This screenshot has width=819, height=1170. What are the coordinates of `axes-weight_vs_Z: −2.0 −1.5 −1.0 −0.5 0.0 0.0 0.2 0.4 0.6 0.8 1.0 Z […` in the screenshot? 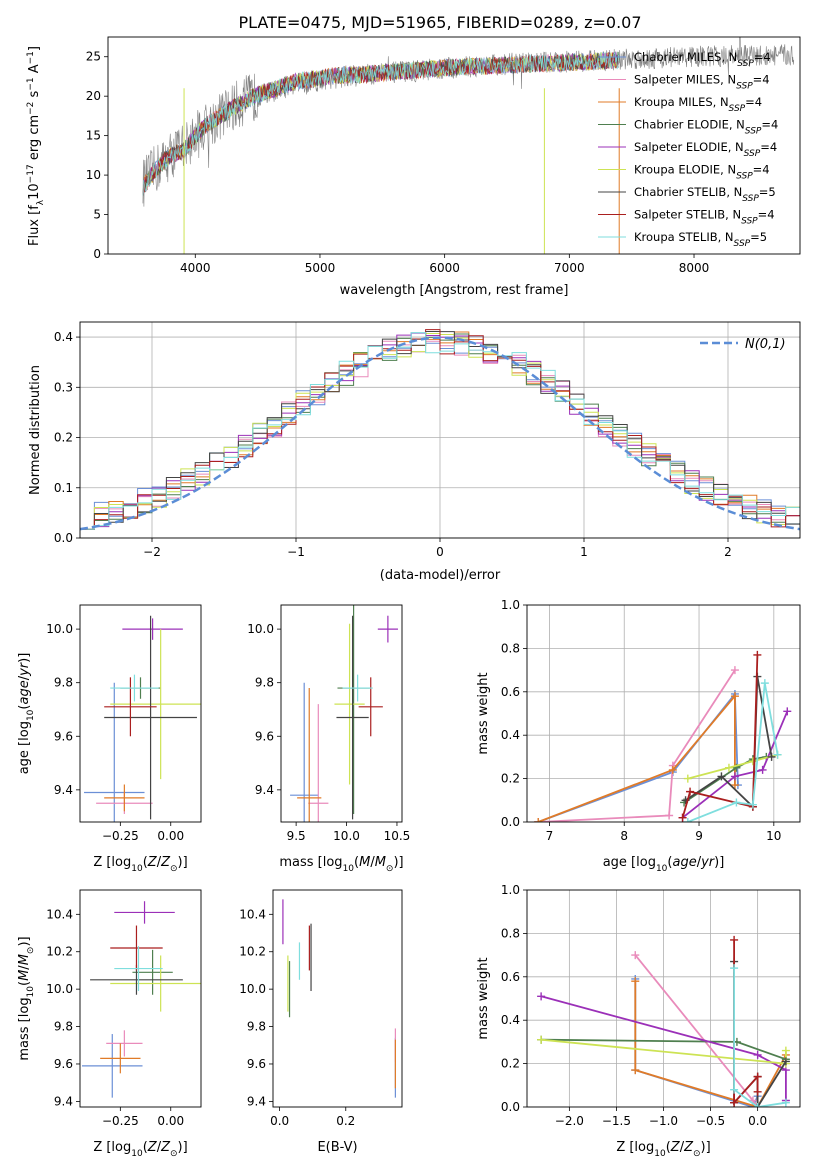 It's located at (638, 1021).